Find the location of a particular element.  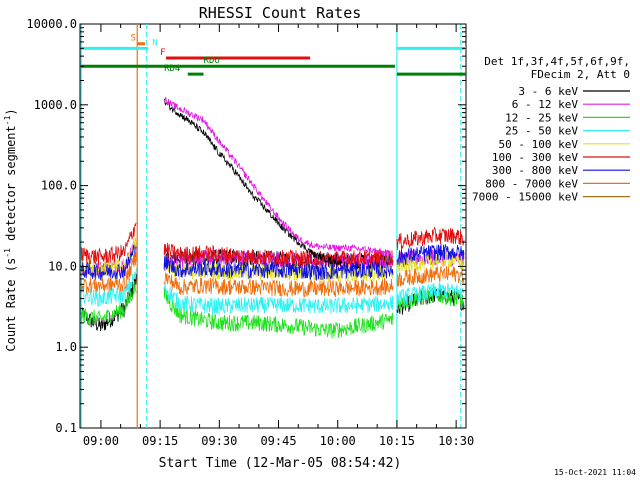

y-axis-label: Count Rate (s-1 detector segment-1) is located at coordinates (10, 229).